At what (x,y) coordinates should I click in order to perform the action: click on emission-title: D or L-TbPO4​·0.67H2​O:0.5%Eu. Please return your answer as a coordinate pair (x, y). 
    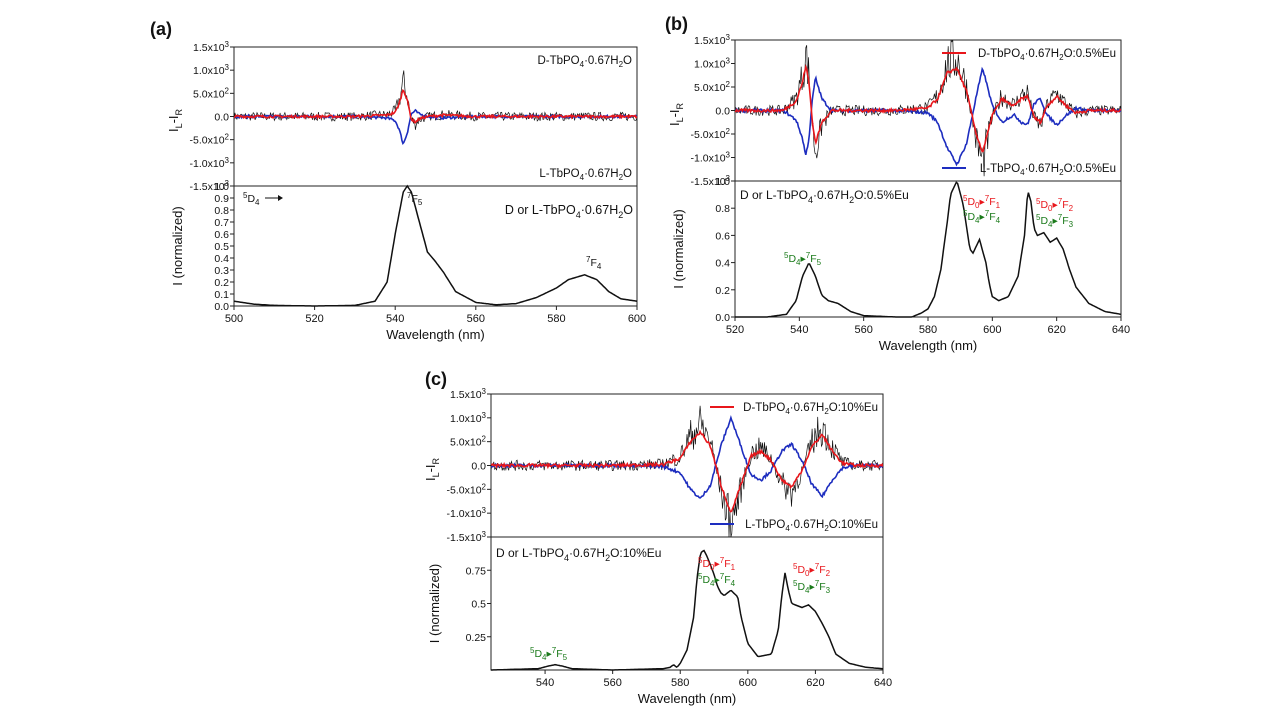
    Looking at the image, I should click on (824, 196).